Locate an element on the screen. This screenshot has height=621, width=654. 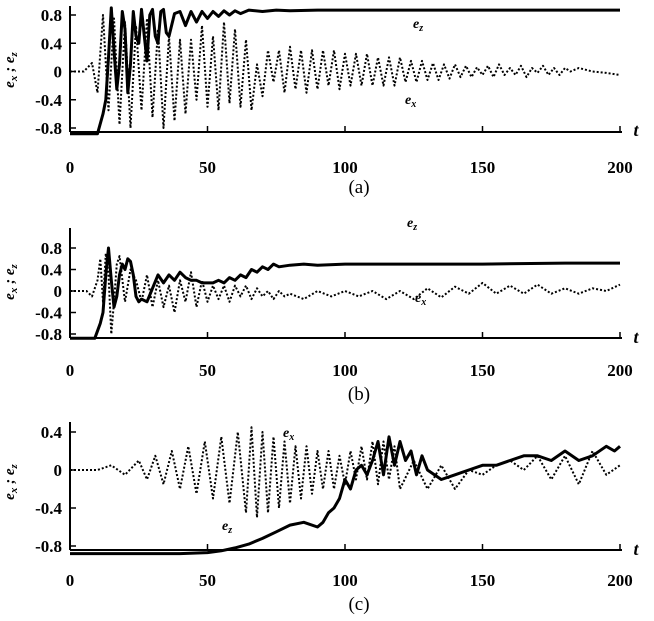
panel-caption: (b) is located at coordinates (359, 394).